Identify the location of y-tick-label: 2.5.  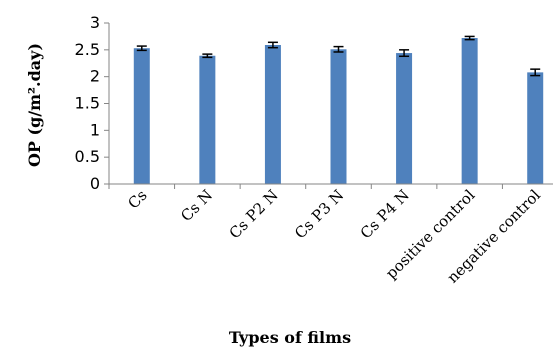
(87, 49).